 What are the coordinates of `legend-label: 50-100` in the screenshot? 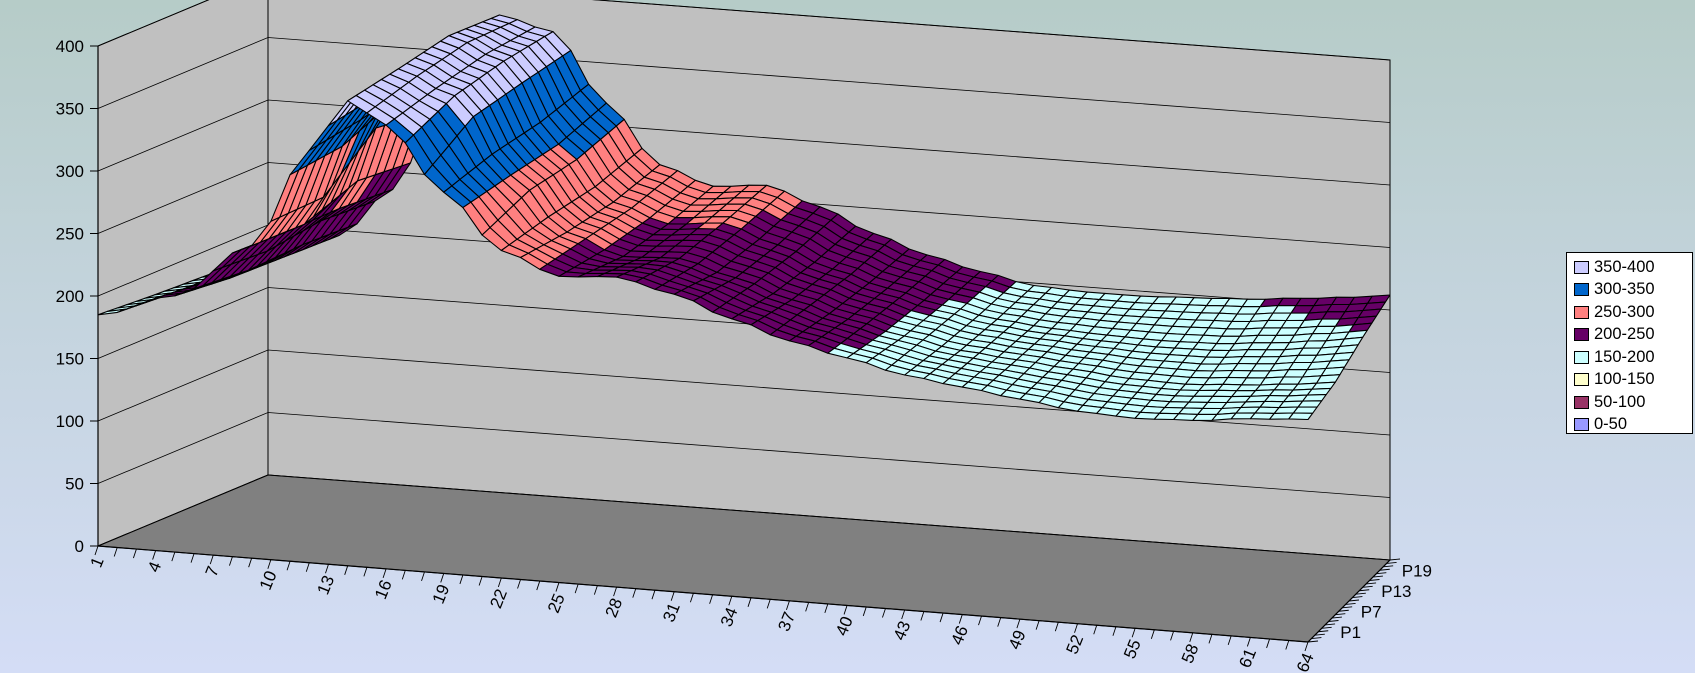 It's located at (1620, 401).